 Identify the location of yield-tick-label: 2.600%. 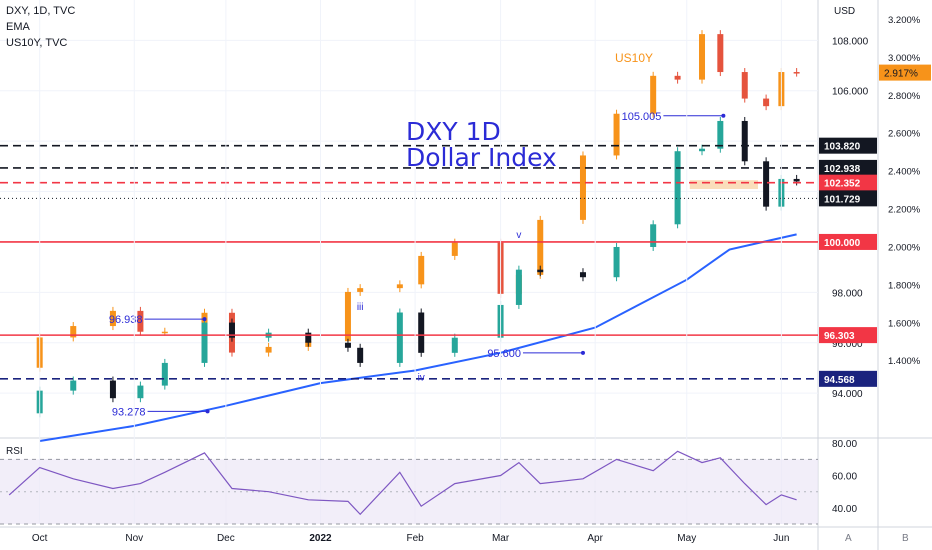
(904, 134).